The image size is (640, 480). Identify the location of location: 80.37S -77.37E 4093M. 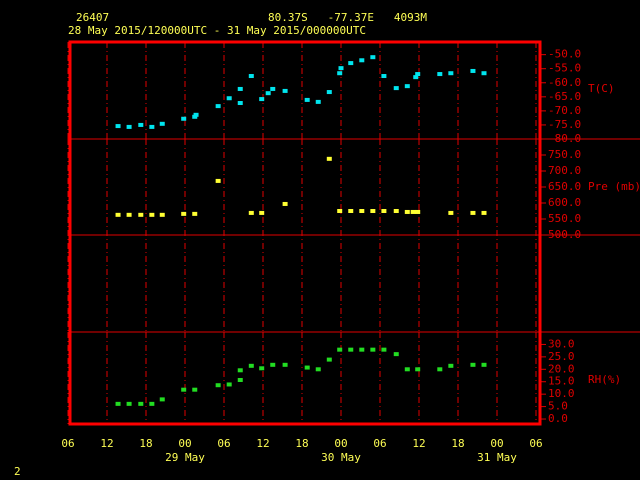
(347, 17).